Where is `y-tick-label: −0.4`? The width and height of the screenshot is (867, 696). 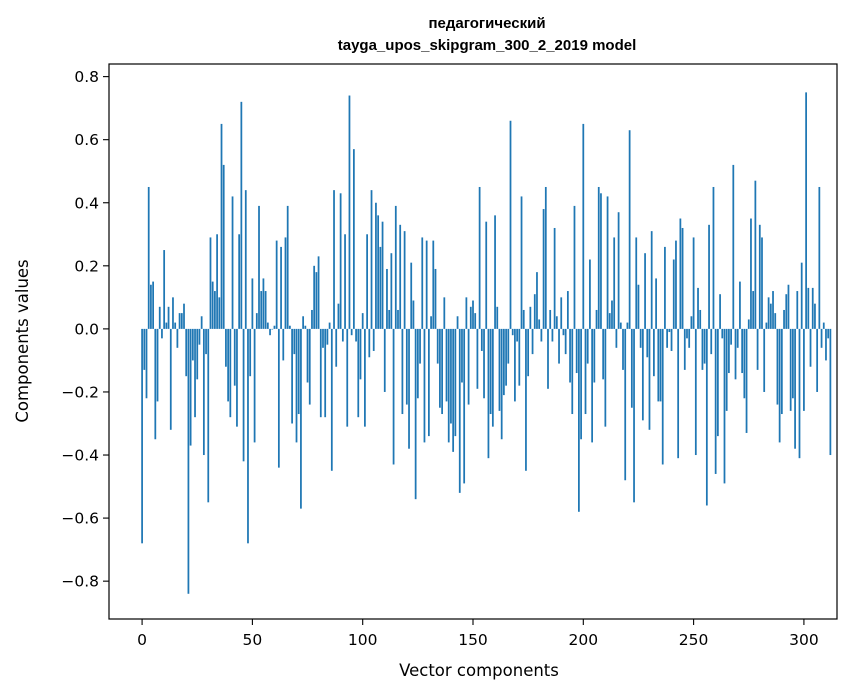 y-tick-label: −0.4 is located at coordinates (80, 456).